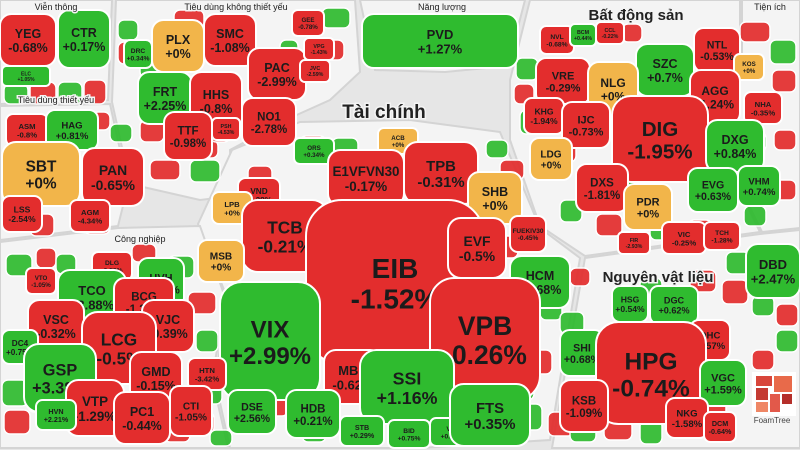 The width and height of the screenshot is (800, 450). I want to click on stock-cell: NO1-2.78%, so click(269, 122).